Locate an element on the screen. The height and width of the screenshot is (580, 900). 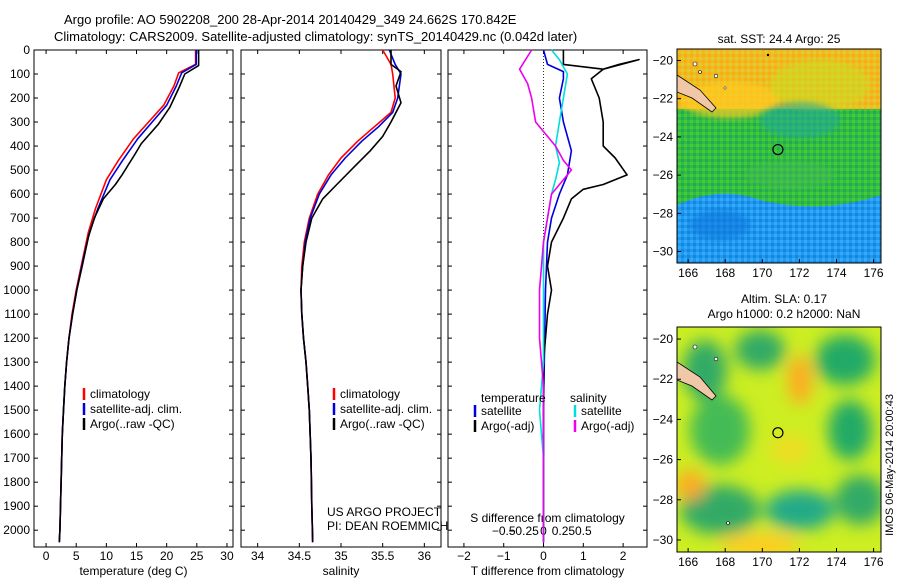
y-tick-label: 2000 is located at coordinates (16, 530).